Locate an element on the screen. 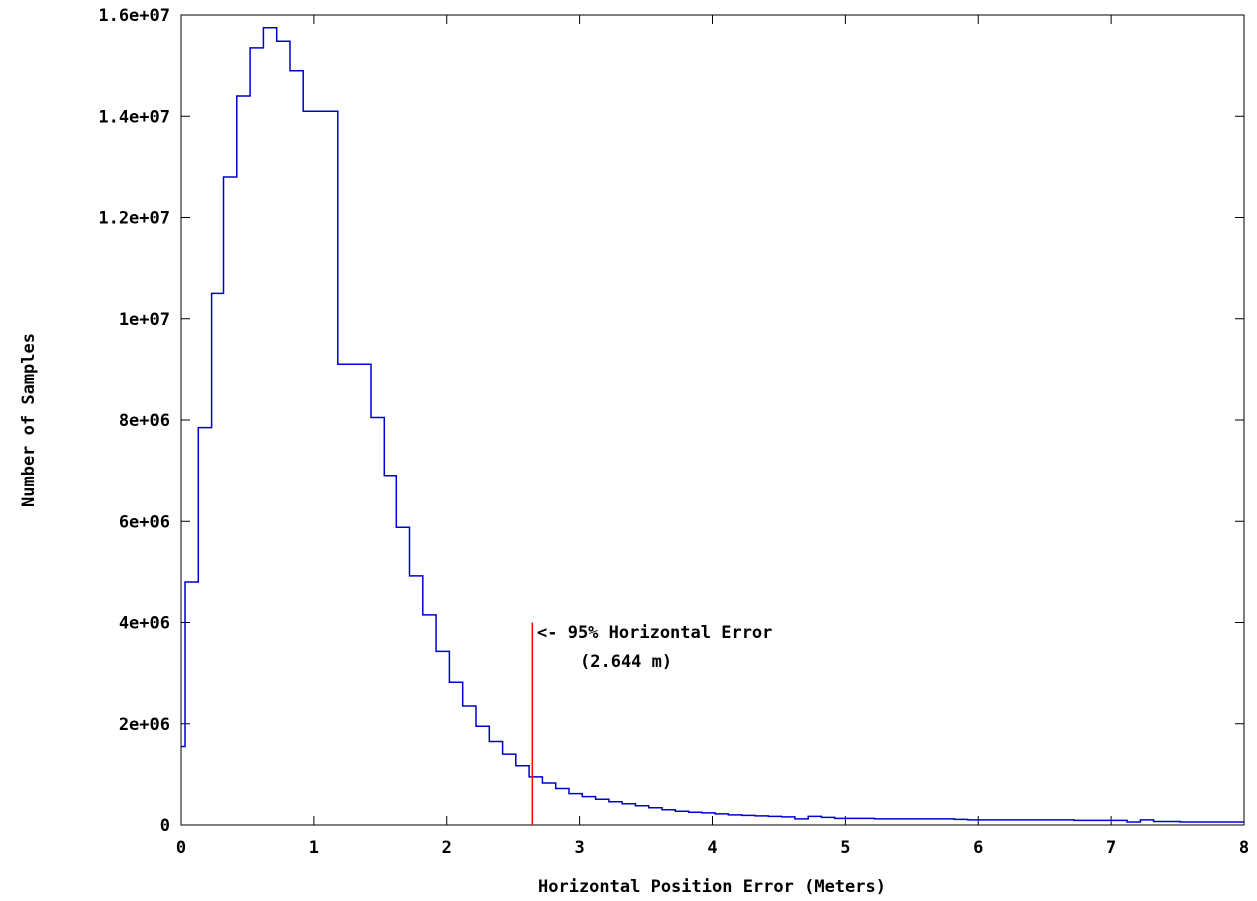 The width and height of the screenshot is (1257, 901). x-tick-label: 6 is located at coordinates (978, 848).